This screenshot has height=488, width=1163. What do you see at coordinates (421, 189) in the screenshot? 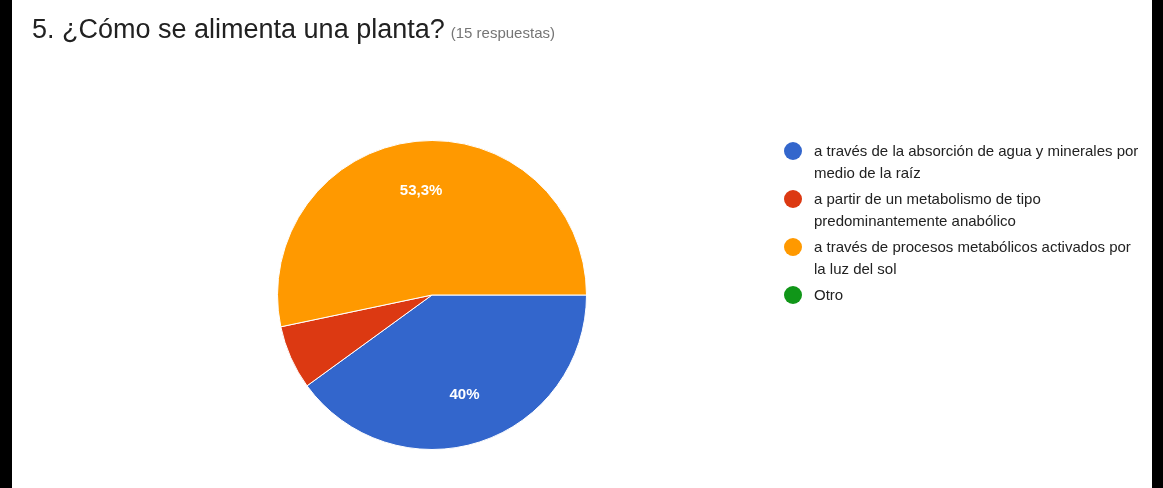
I see `data-label: 53,3%` at bounding box center [421, 189].